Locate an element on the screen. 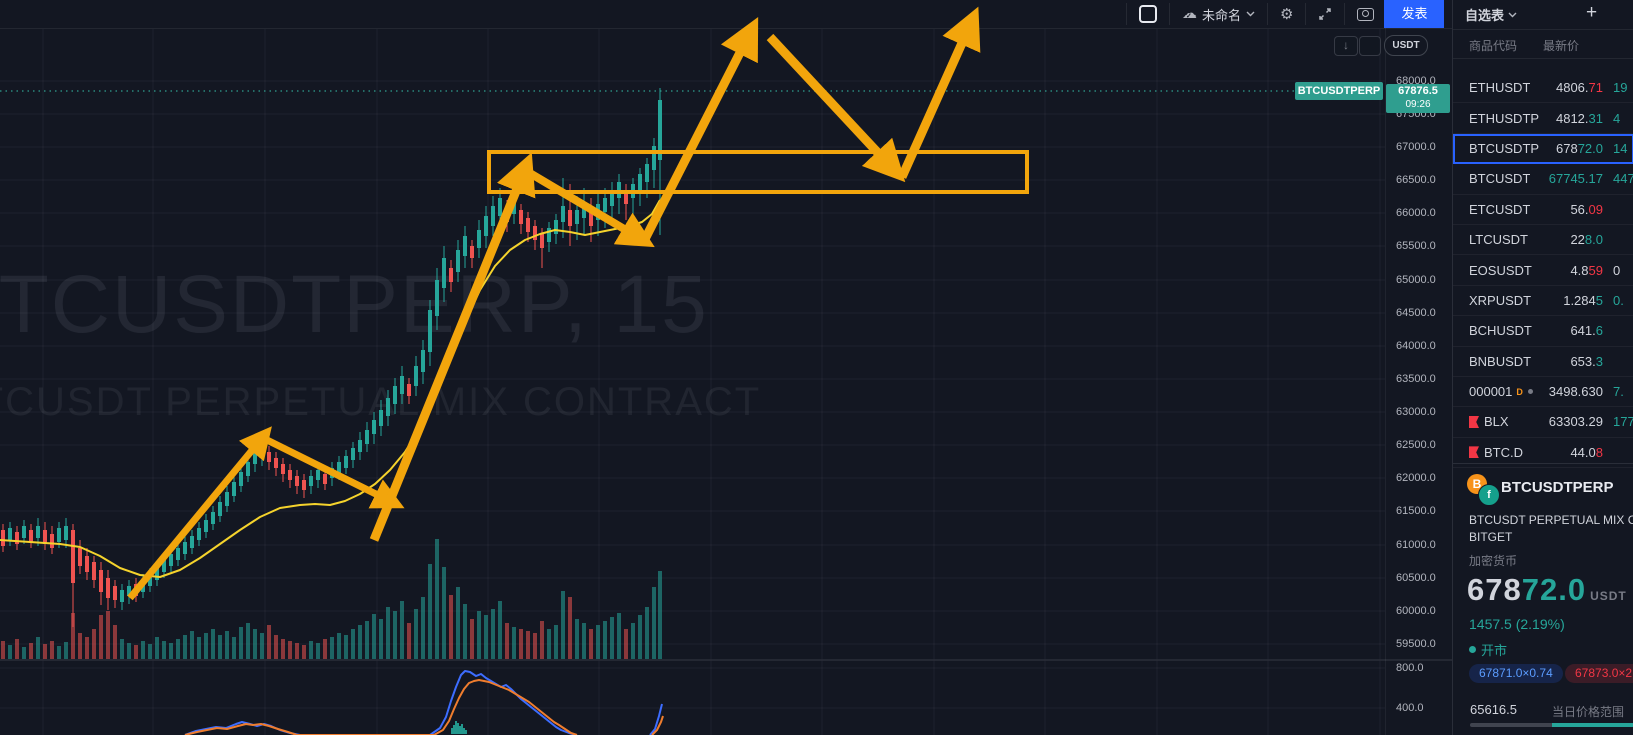  last-price: 4.859 is located at coordinates (1586, 270).